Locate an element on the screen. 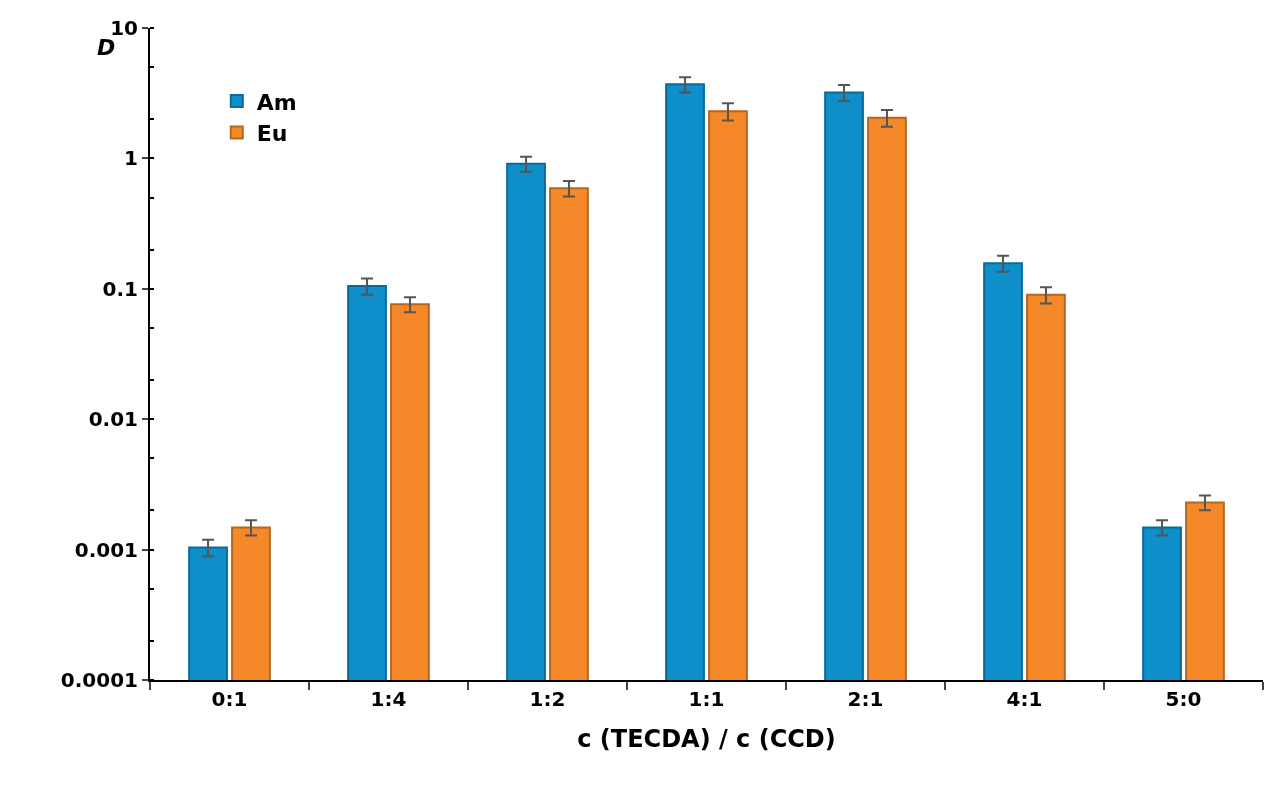 The image size is (1283, 790). y-tick-label: 0.0001 is located at coordinates (99, 680).